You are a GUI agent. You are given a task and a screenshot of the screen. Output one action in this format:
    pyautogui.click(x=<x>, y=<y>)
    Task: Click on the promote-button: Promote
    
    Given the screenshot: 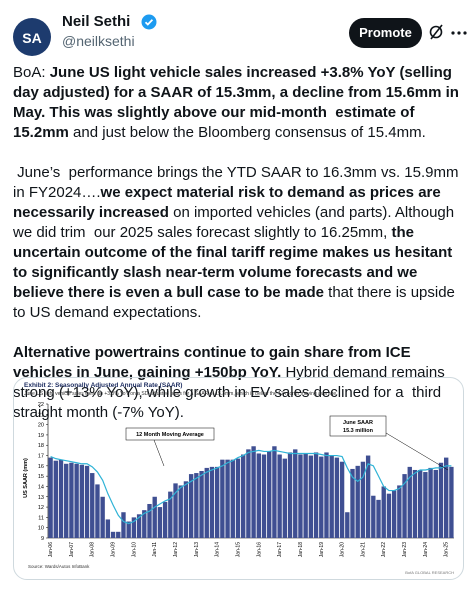 What is the action you would take?
    pyautogui.click(x=385, y=33)
    